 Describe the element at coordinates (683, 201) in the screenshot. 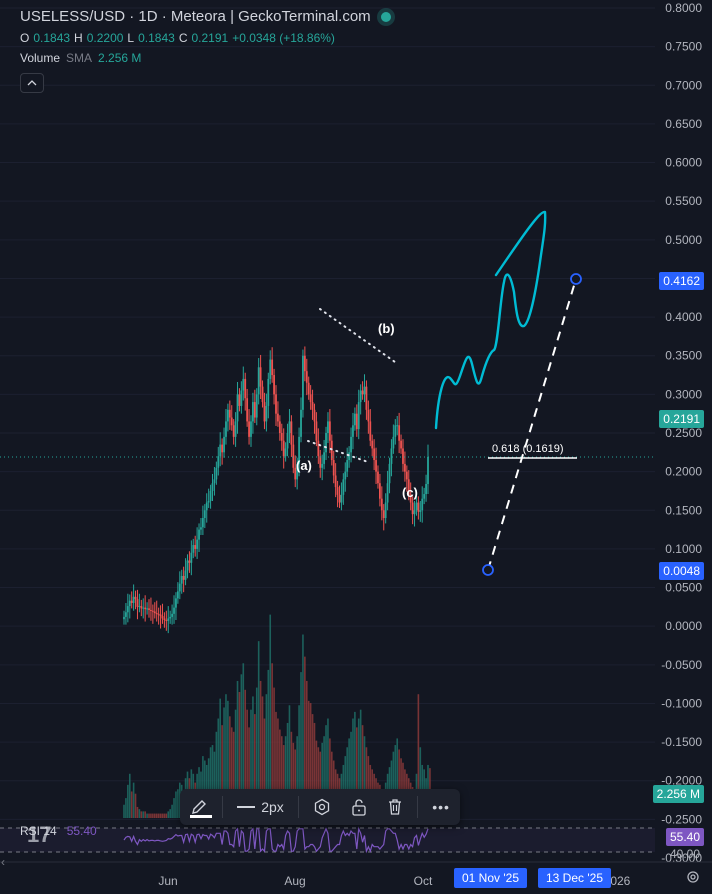

I see `price-tick-label: 0.5500` at that location.